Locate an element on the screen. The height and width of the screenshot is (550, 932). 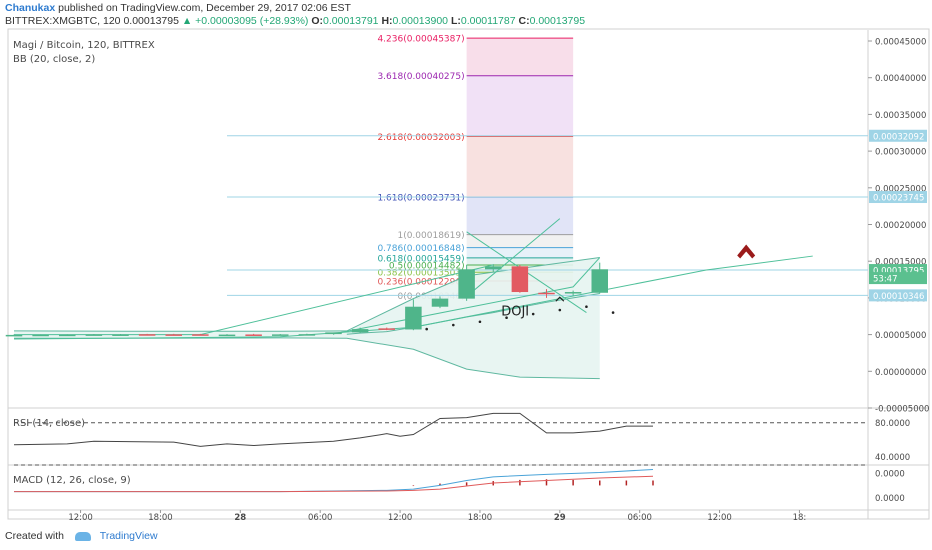
open-label: O: is located at coordinates (317, 21).